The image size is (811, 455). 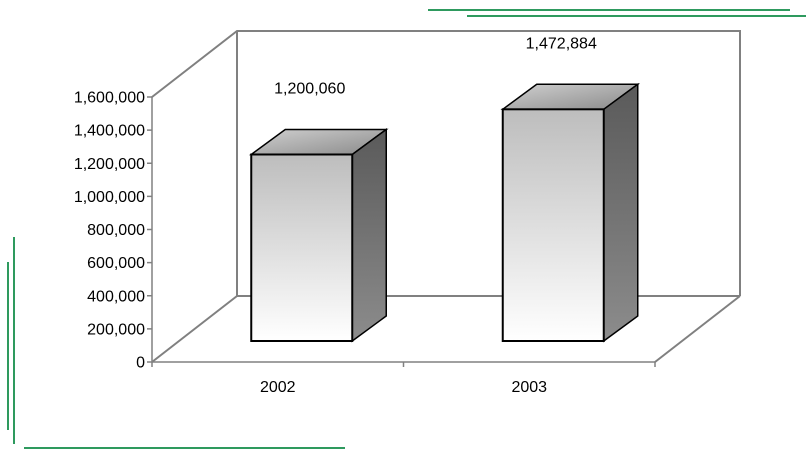 I want to click on floor-left-edge, so click(x=194, y=329).